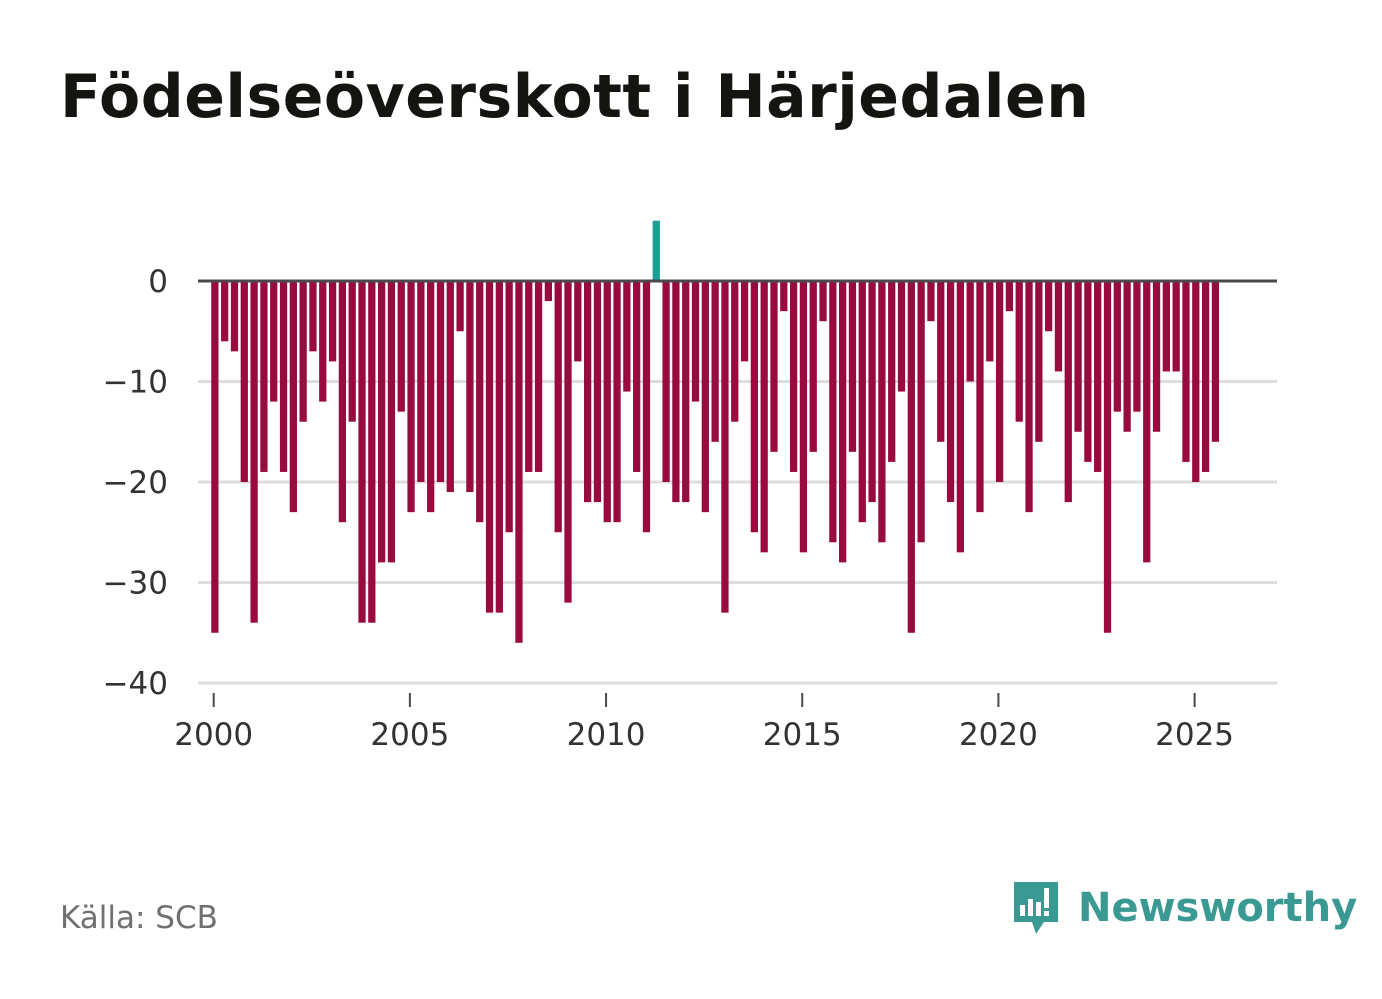  I want to click on y-axis: 0 −10 −20 −30 −40, so click(135, 483).